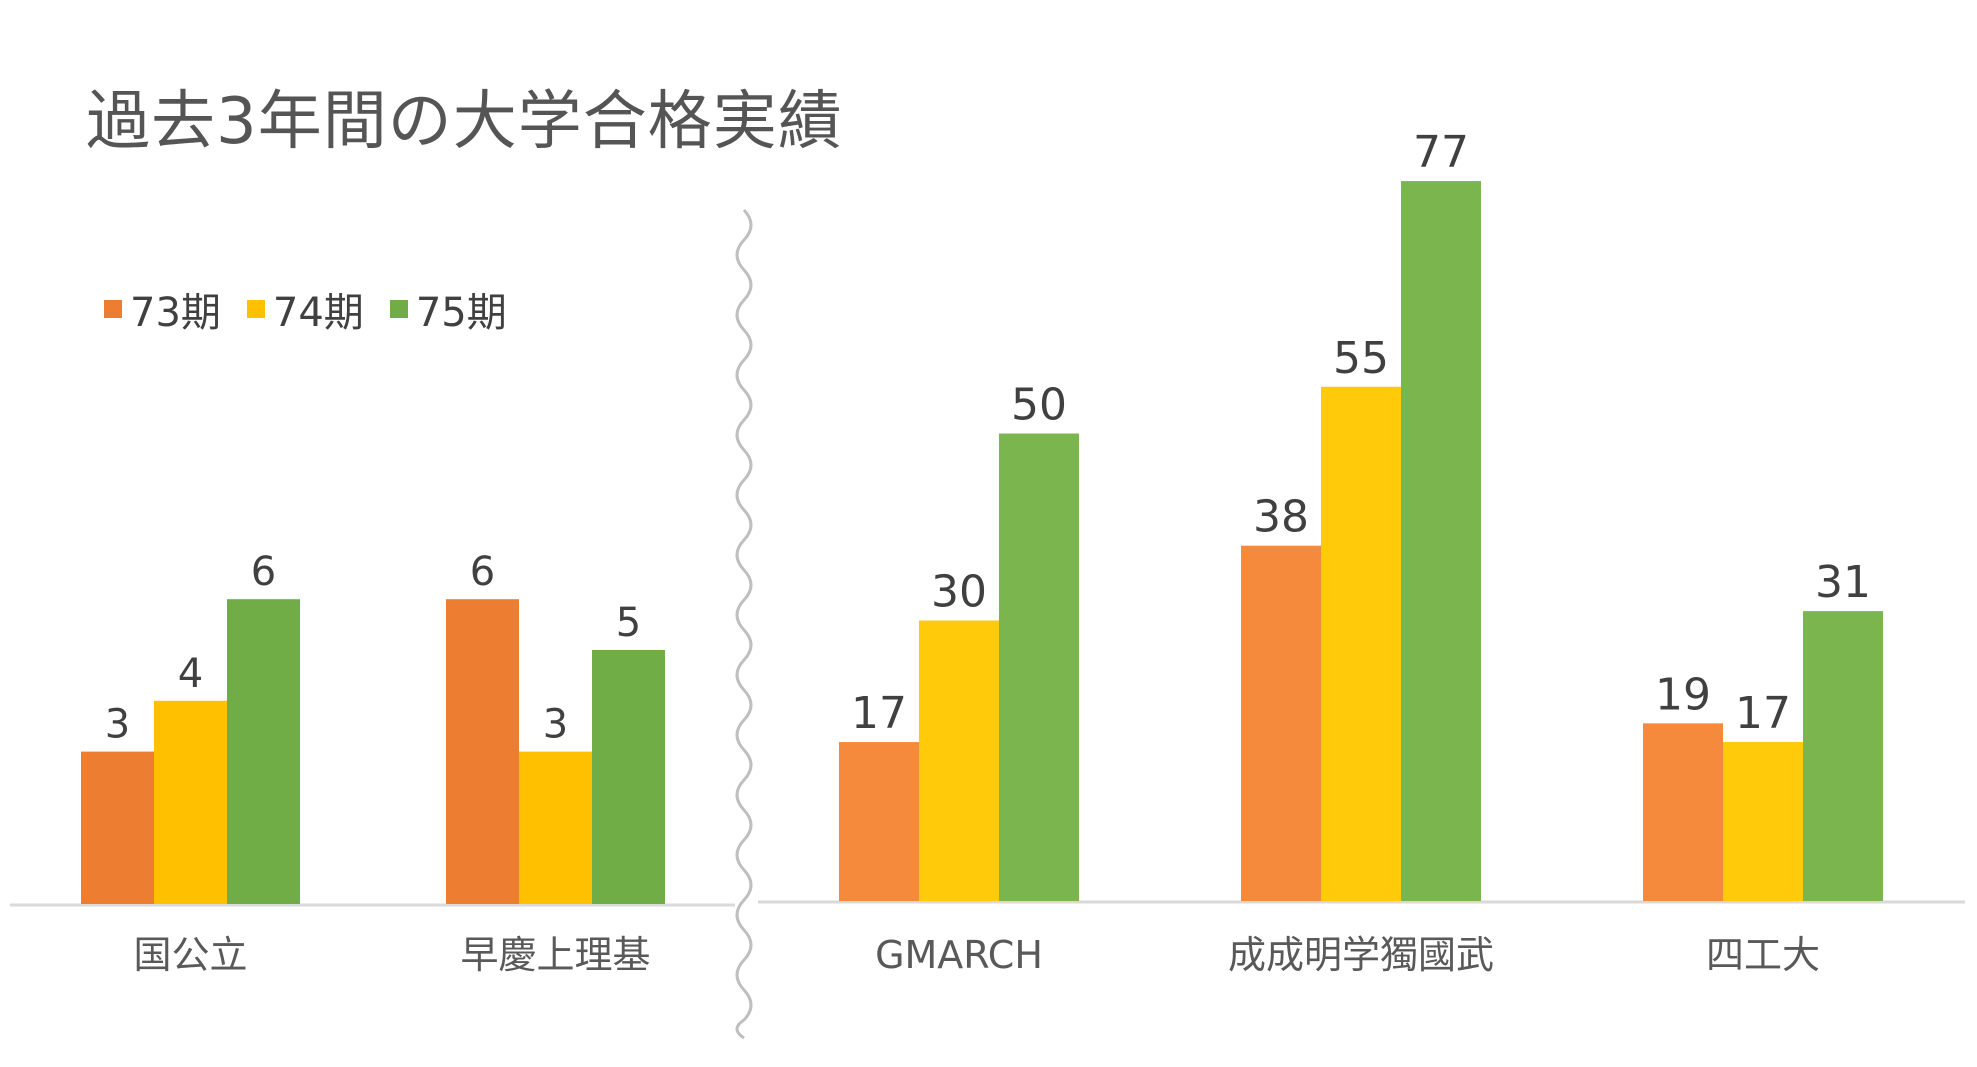 This screenshot has width=1977, height=1067. Describe the element at coordinates (482, 572) in the screenshot. I see `data-label-早慶上理基-73期: 6` at that location.